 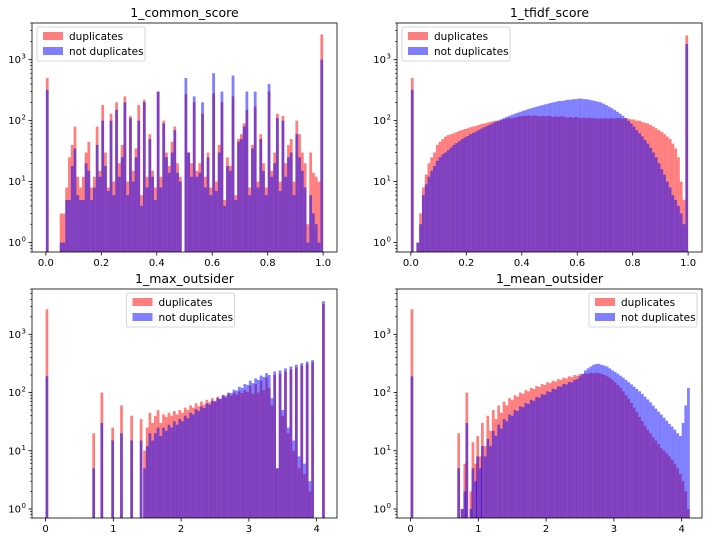 What do you see at coordinates (249, 529) in the screenshot?
I see `x-tick-label: 3` at bounding box center [249, 529].